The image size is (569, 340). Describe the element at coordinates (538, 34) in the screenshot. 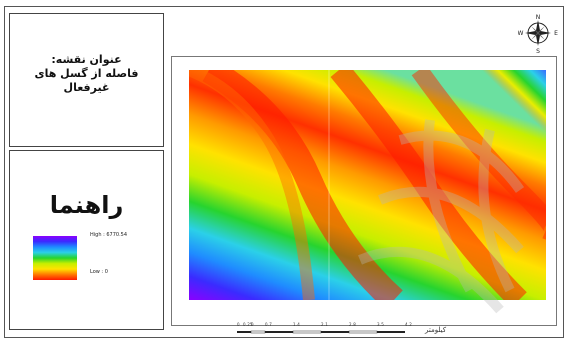

I see `north-arrow-icon: N S E W` at that location.